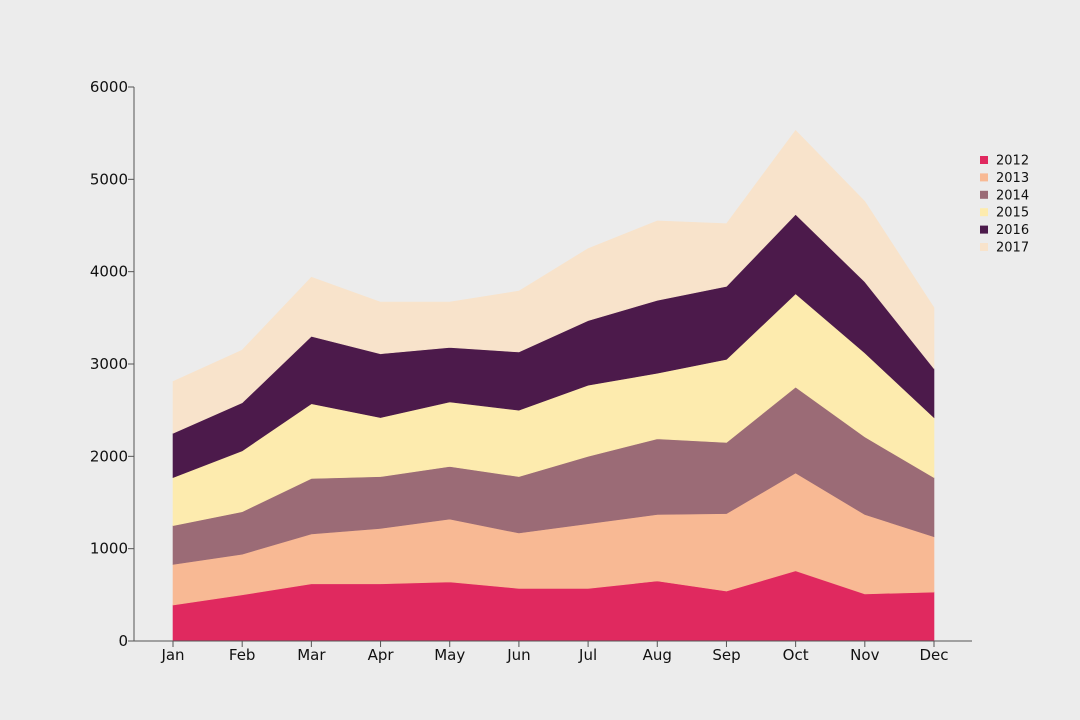 The image size is (1080, 720). Describe the element at coordinates (726, 655) in the screenshot. I see `x-tick-label: Sep` at that location.